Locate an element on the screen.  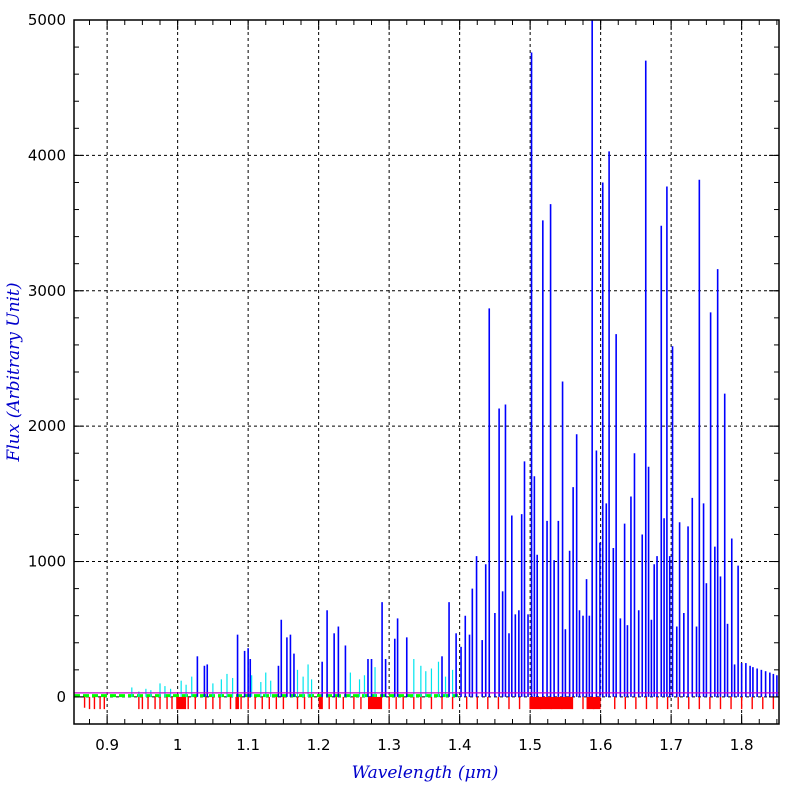
faint-lines-layer is located at coordinates (292, 678).